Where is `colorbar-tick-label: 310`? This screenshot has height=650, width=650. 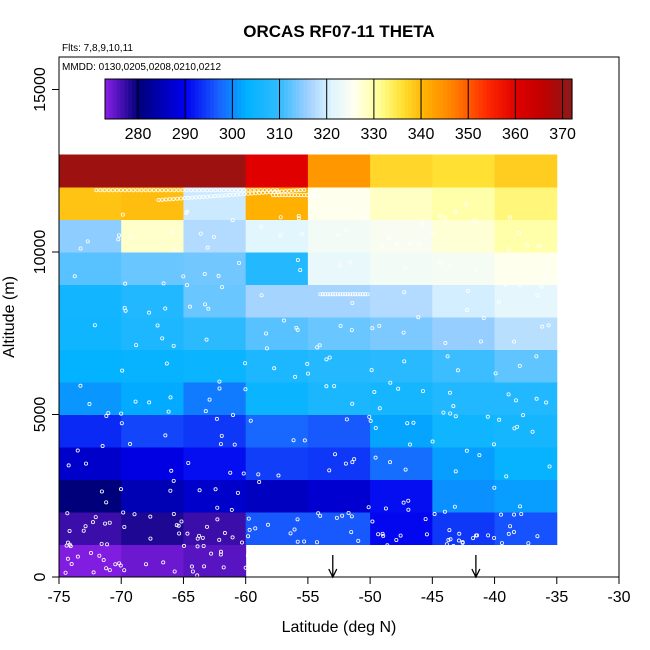
colorbar-tick-label: 310 is located at coordinates (279, 134).